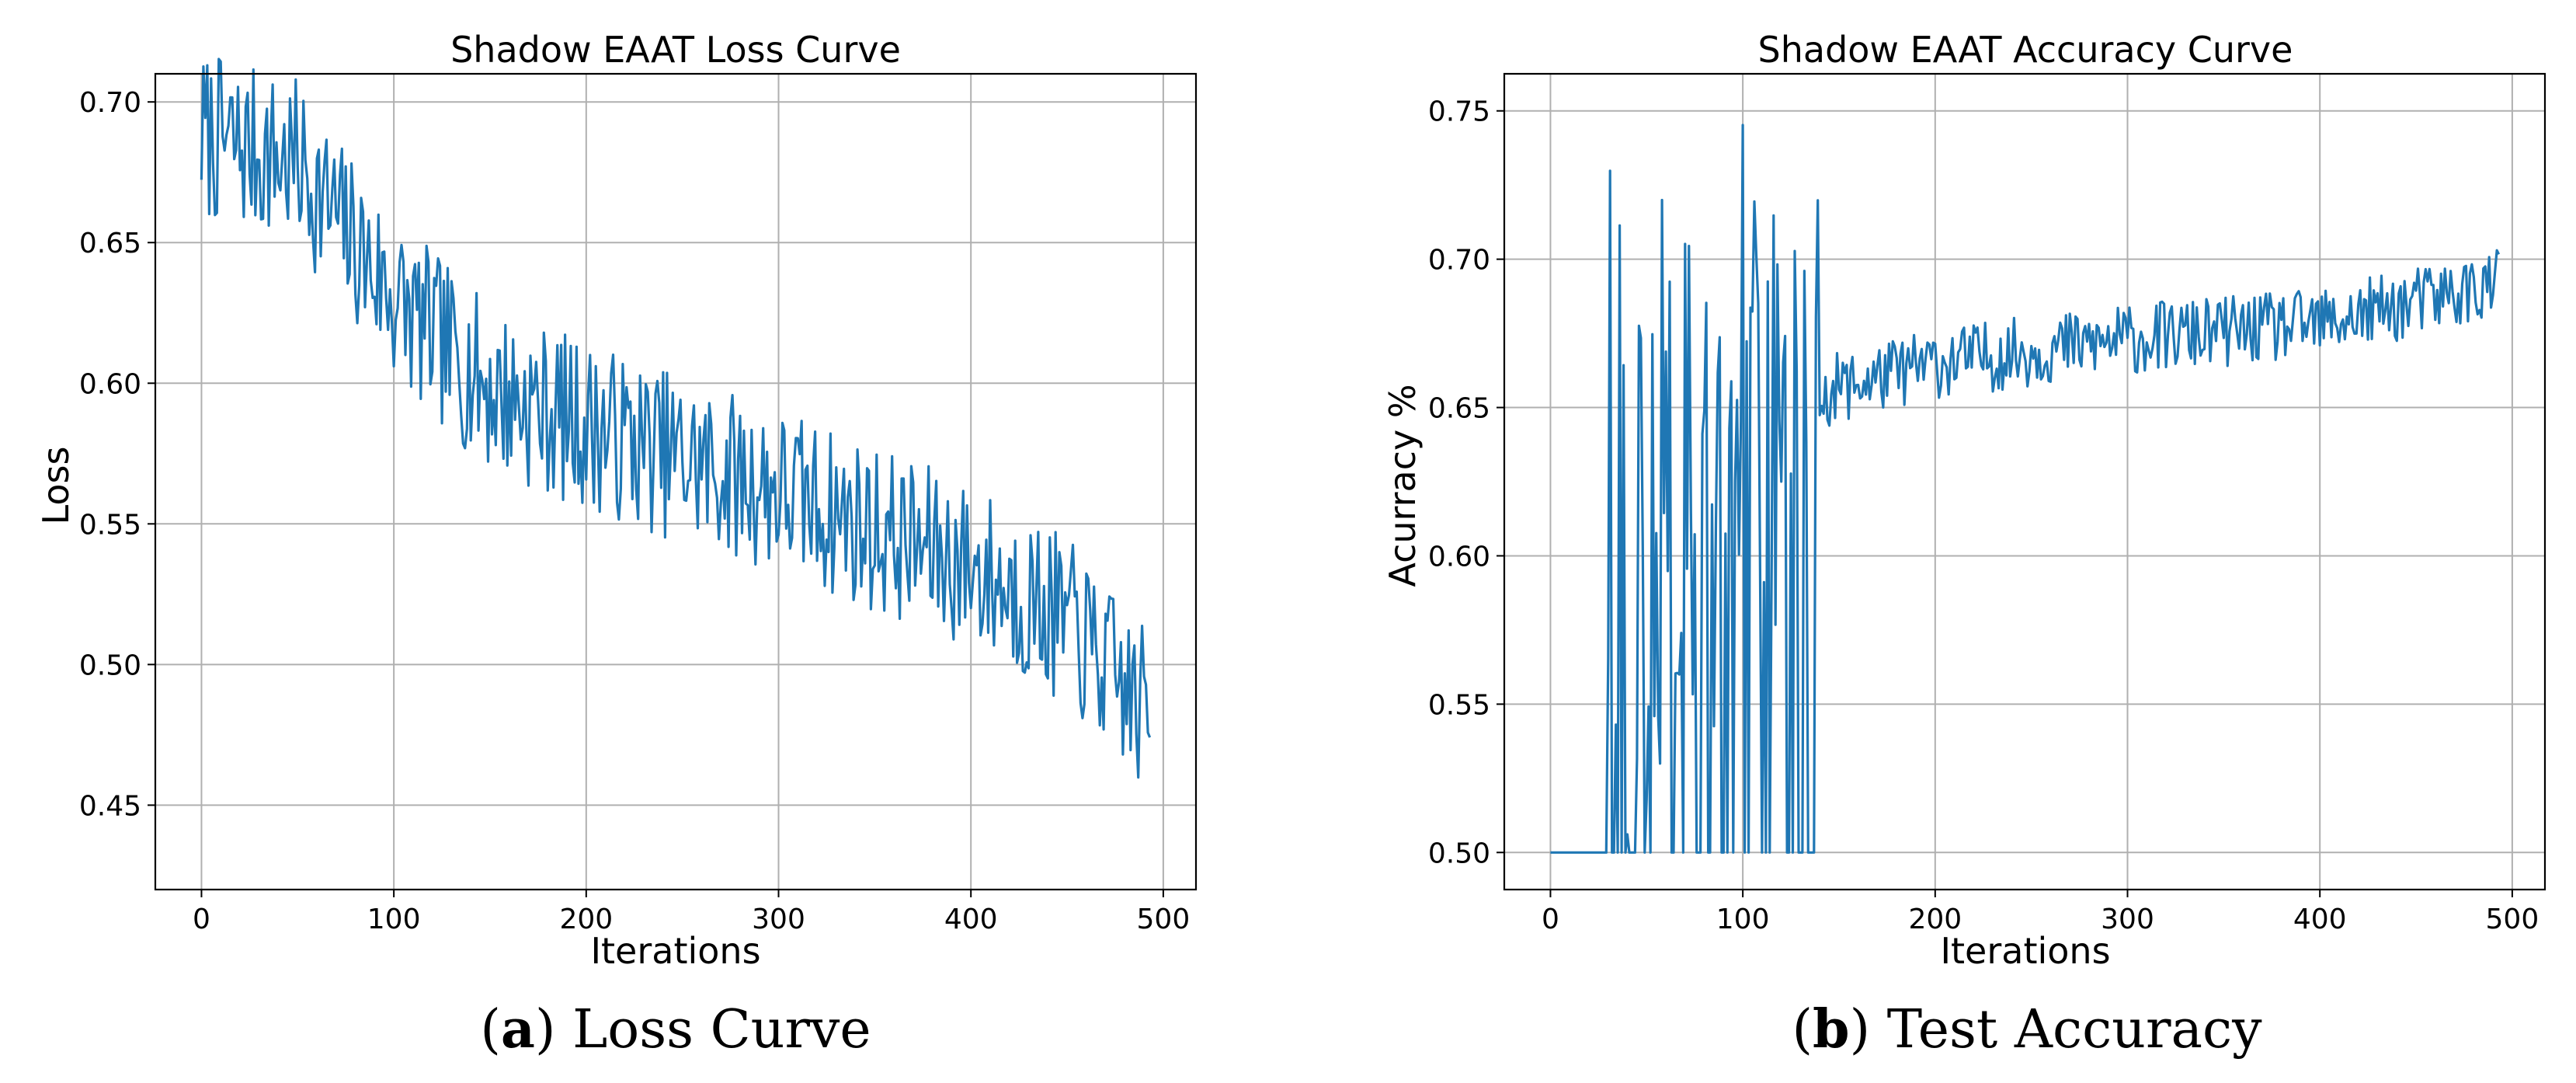 The image size is (2576, 1083). Describe the element at coordinates (1459, 409) in the screenshot. I see `accuracy-chart-ytick-label: 0.65` at that location.